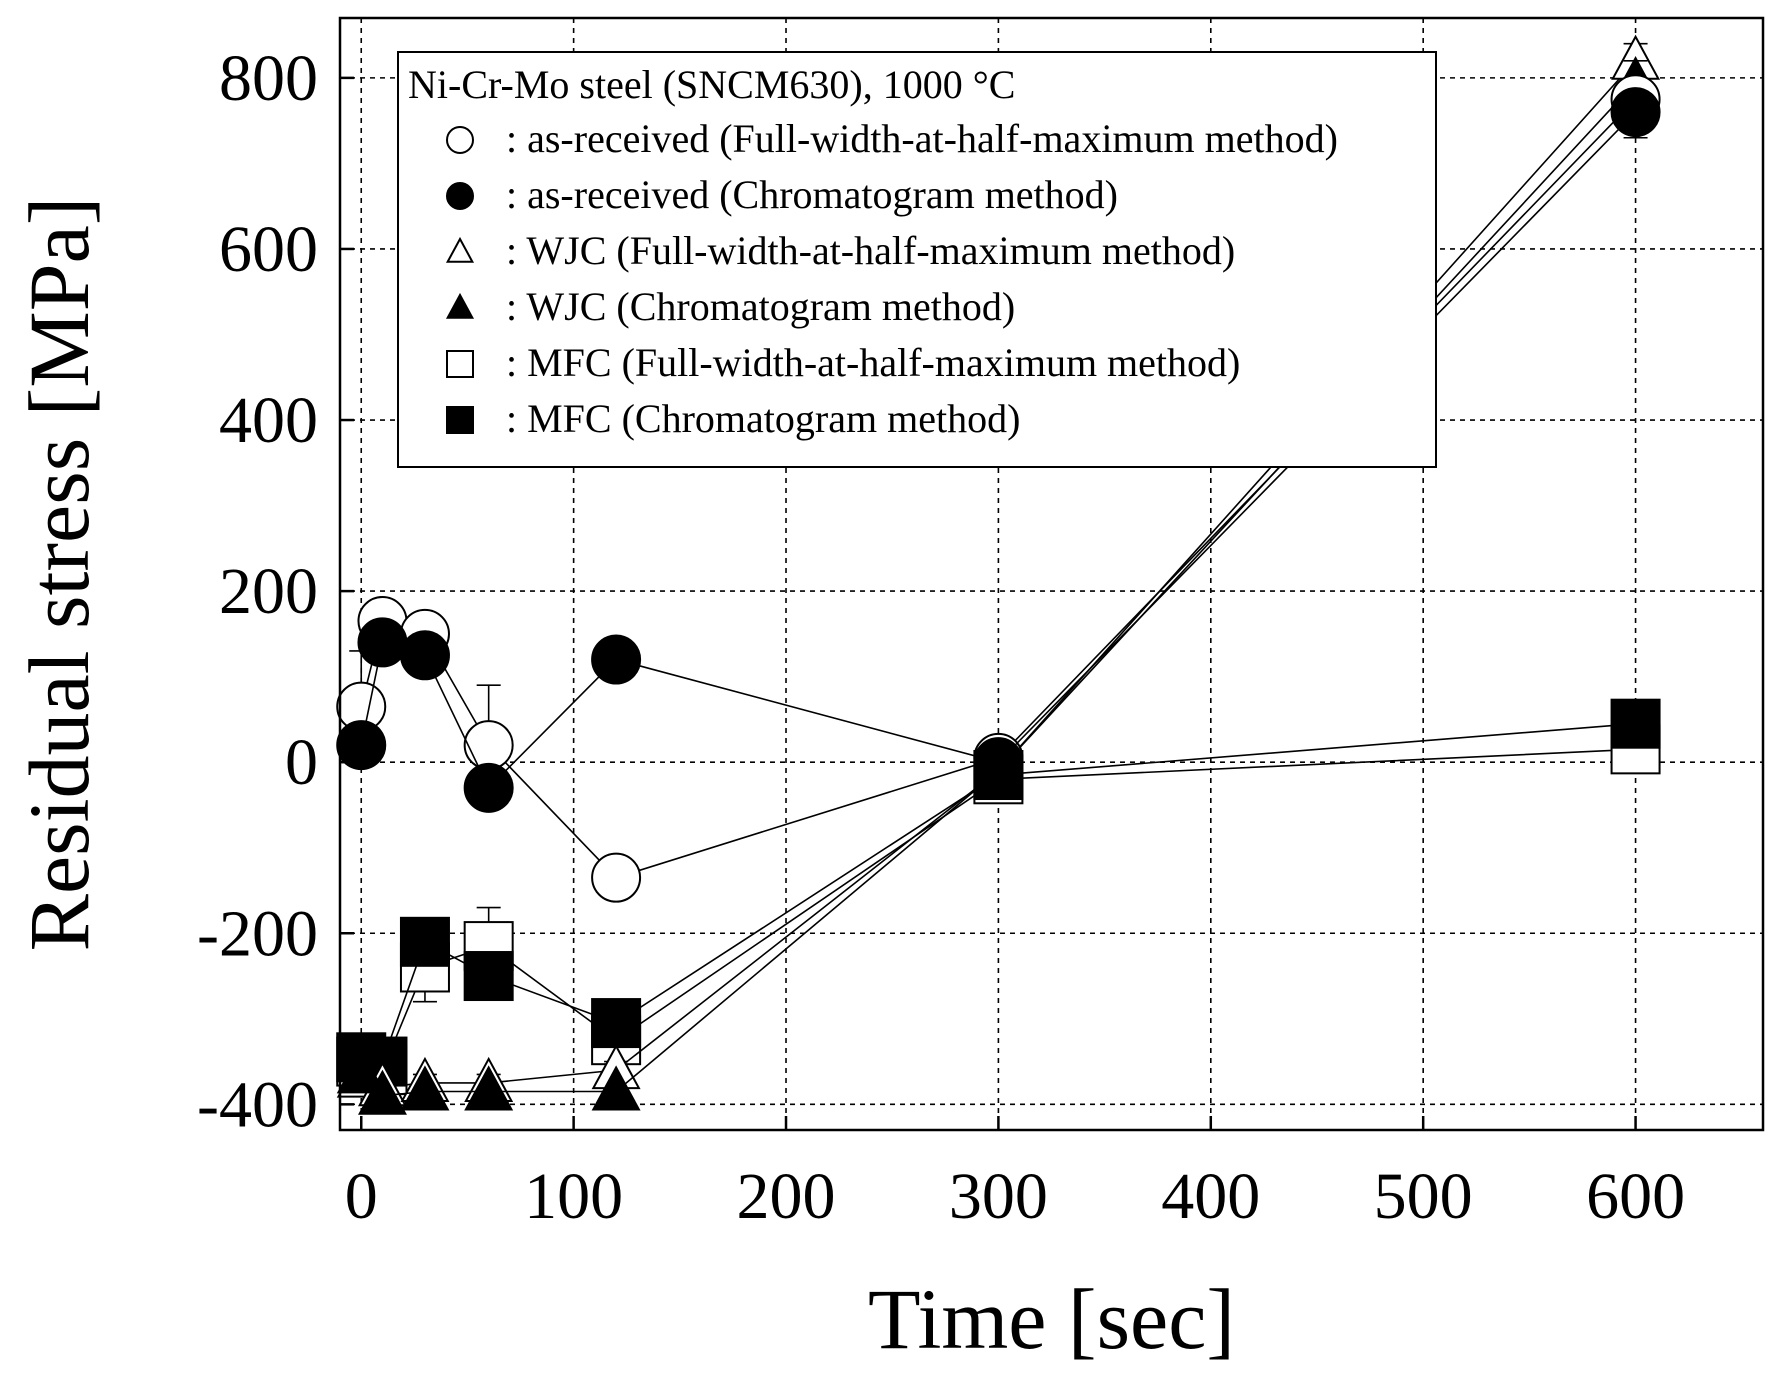  Describe the element at coordinates (763, 418) in the screenshot. I see `legend-entry: : MFC (Chromatogram method)` at that location.